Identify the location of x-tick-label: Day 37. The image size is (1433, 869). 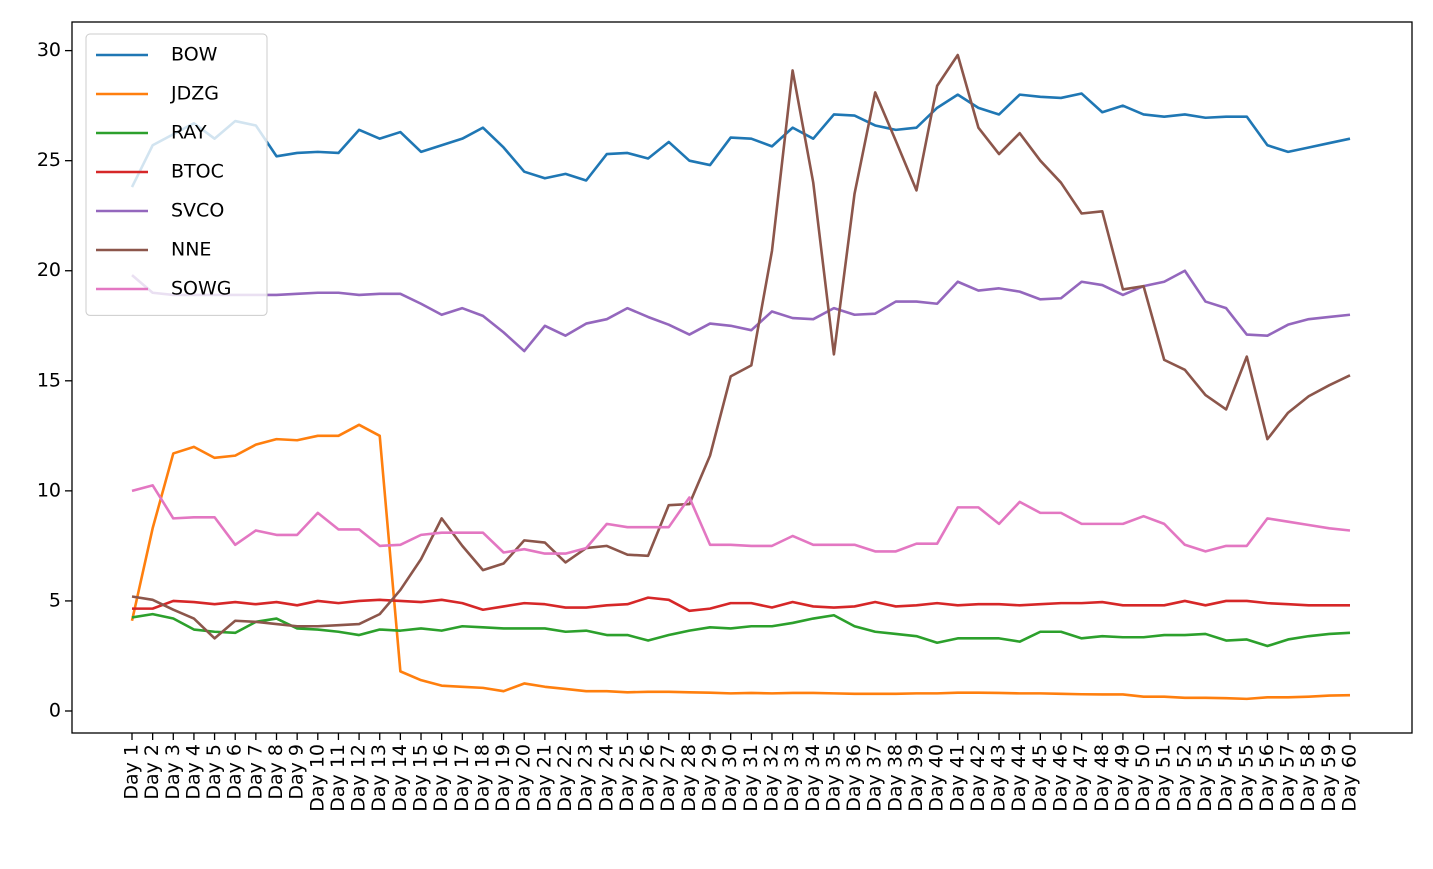
(875, 778).